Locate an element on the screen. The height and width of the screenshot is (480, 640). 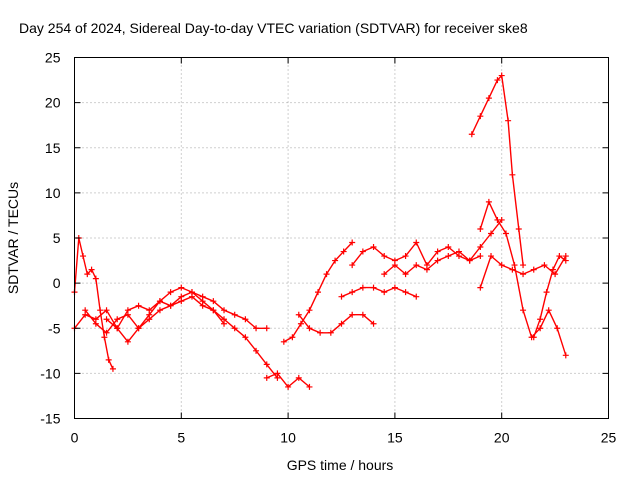
x-tick-label: 5 is located at coordinates (181, 438).